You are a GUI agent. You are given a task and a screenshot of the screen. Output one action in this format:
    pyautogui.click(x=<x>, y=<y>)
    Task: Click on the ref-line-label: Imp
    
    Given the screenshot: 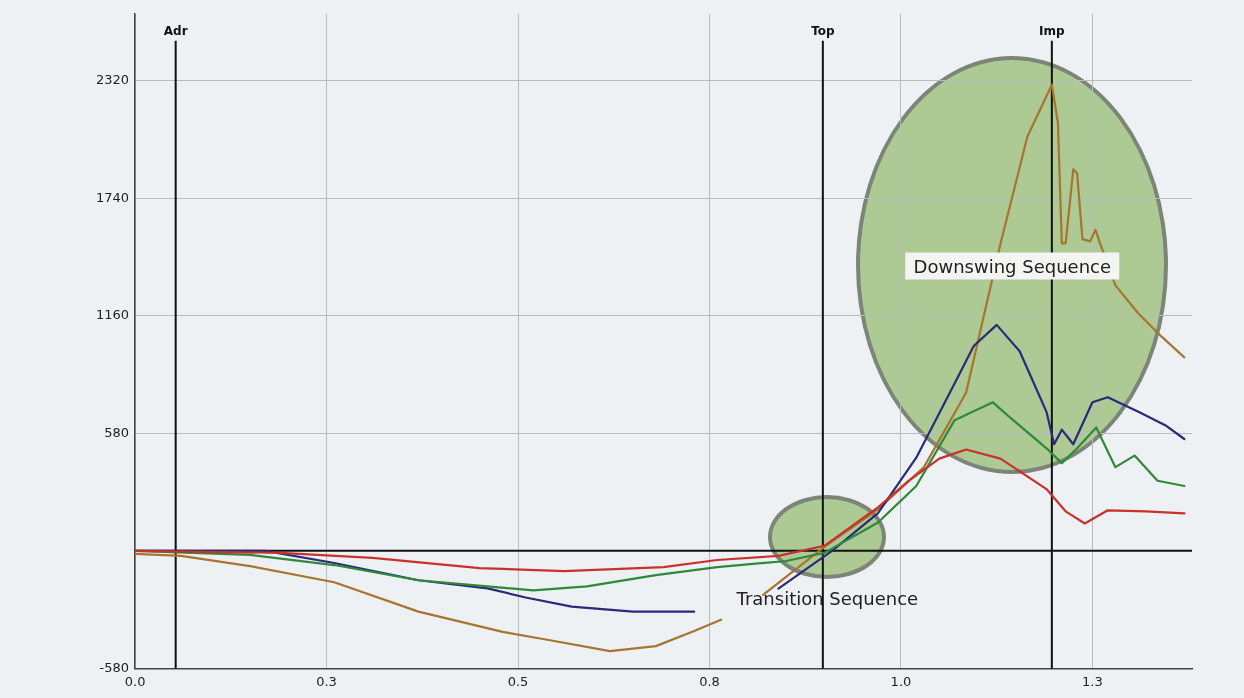 What is the action you would take?
    pyautogui.click(x=1052, y=30)
    